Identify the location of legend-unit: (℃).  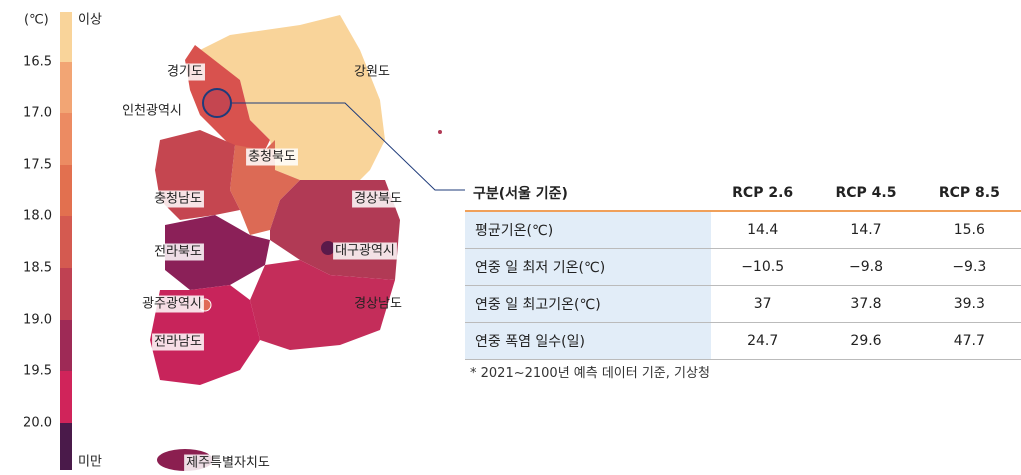
(36, 20).